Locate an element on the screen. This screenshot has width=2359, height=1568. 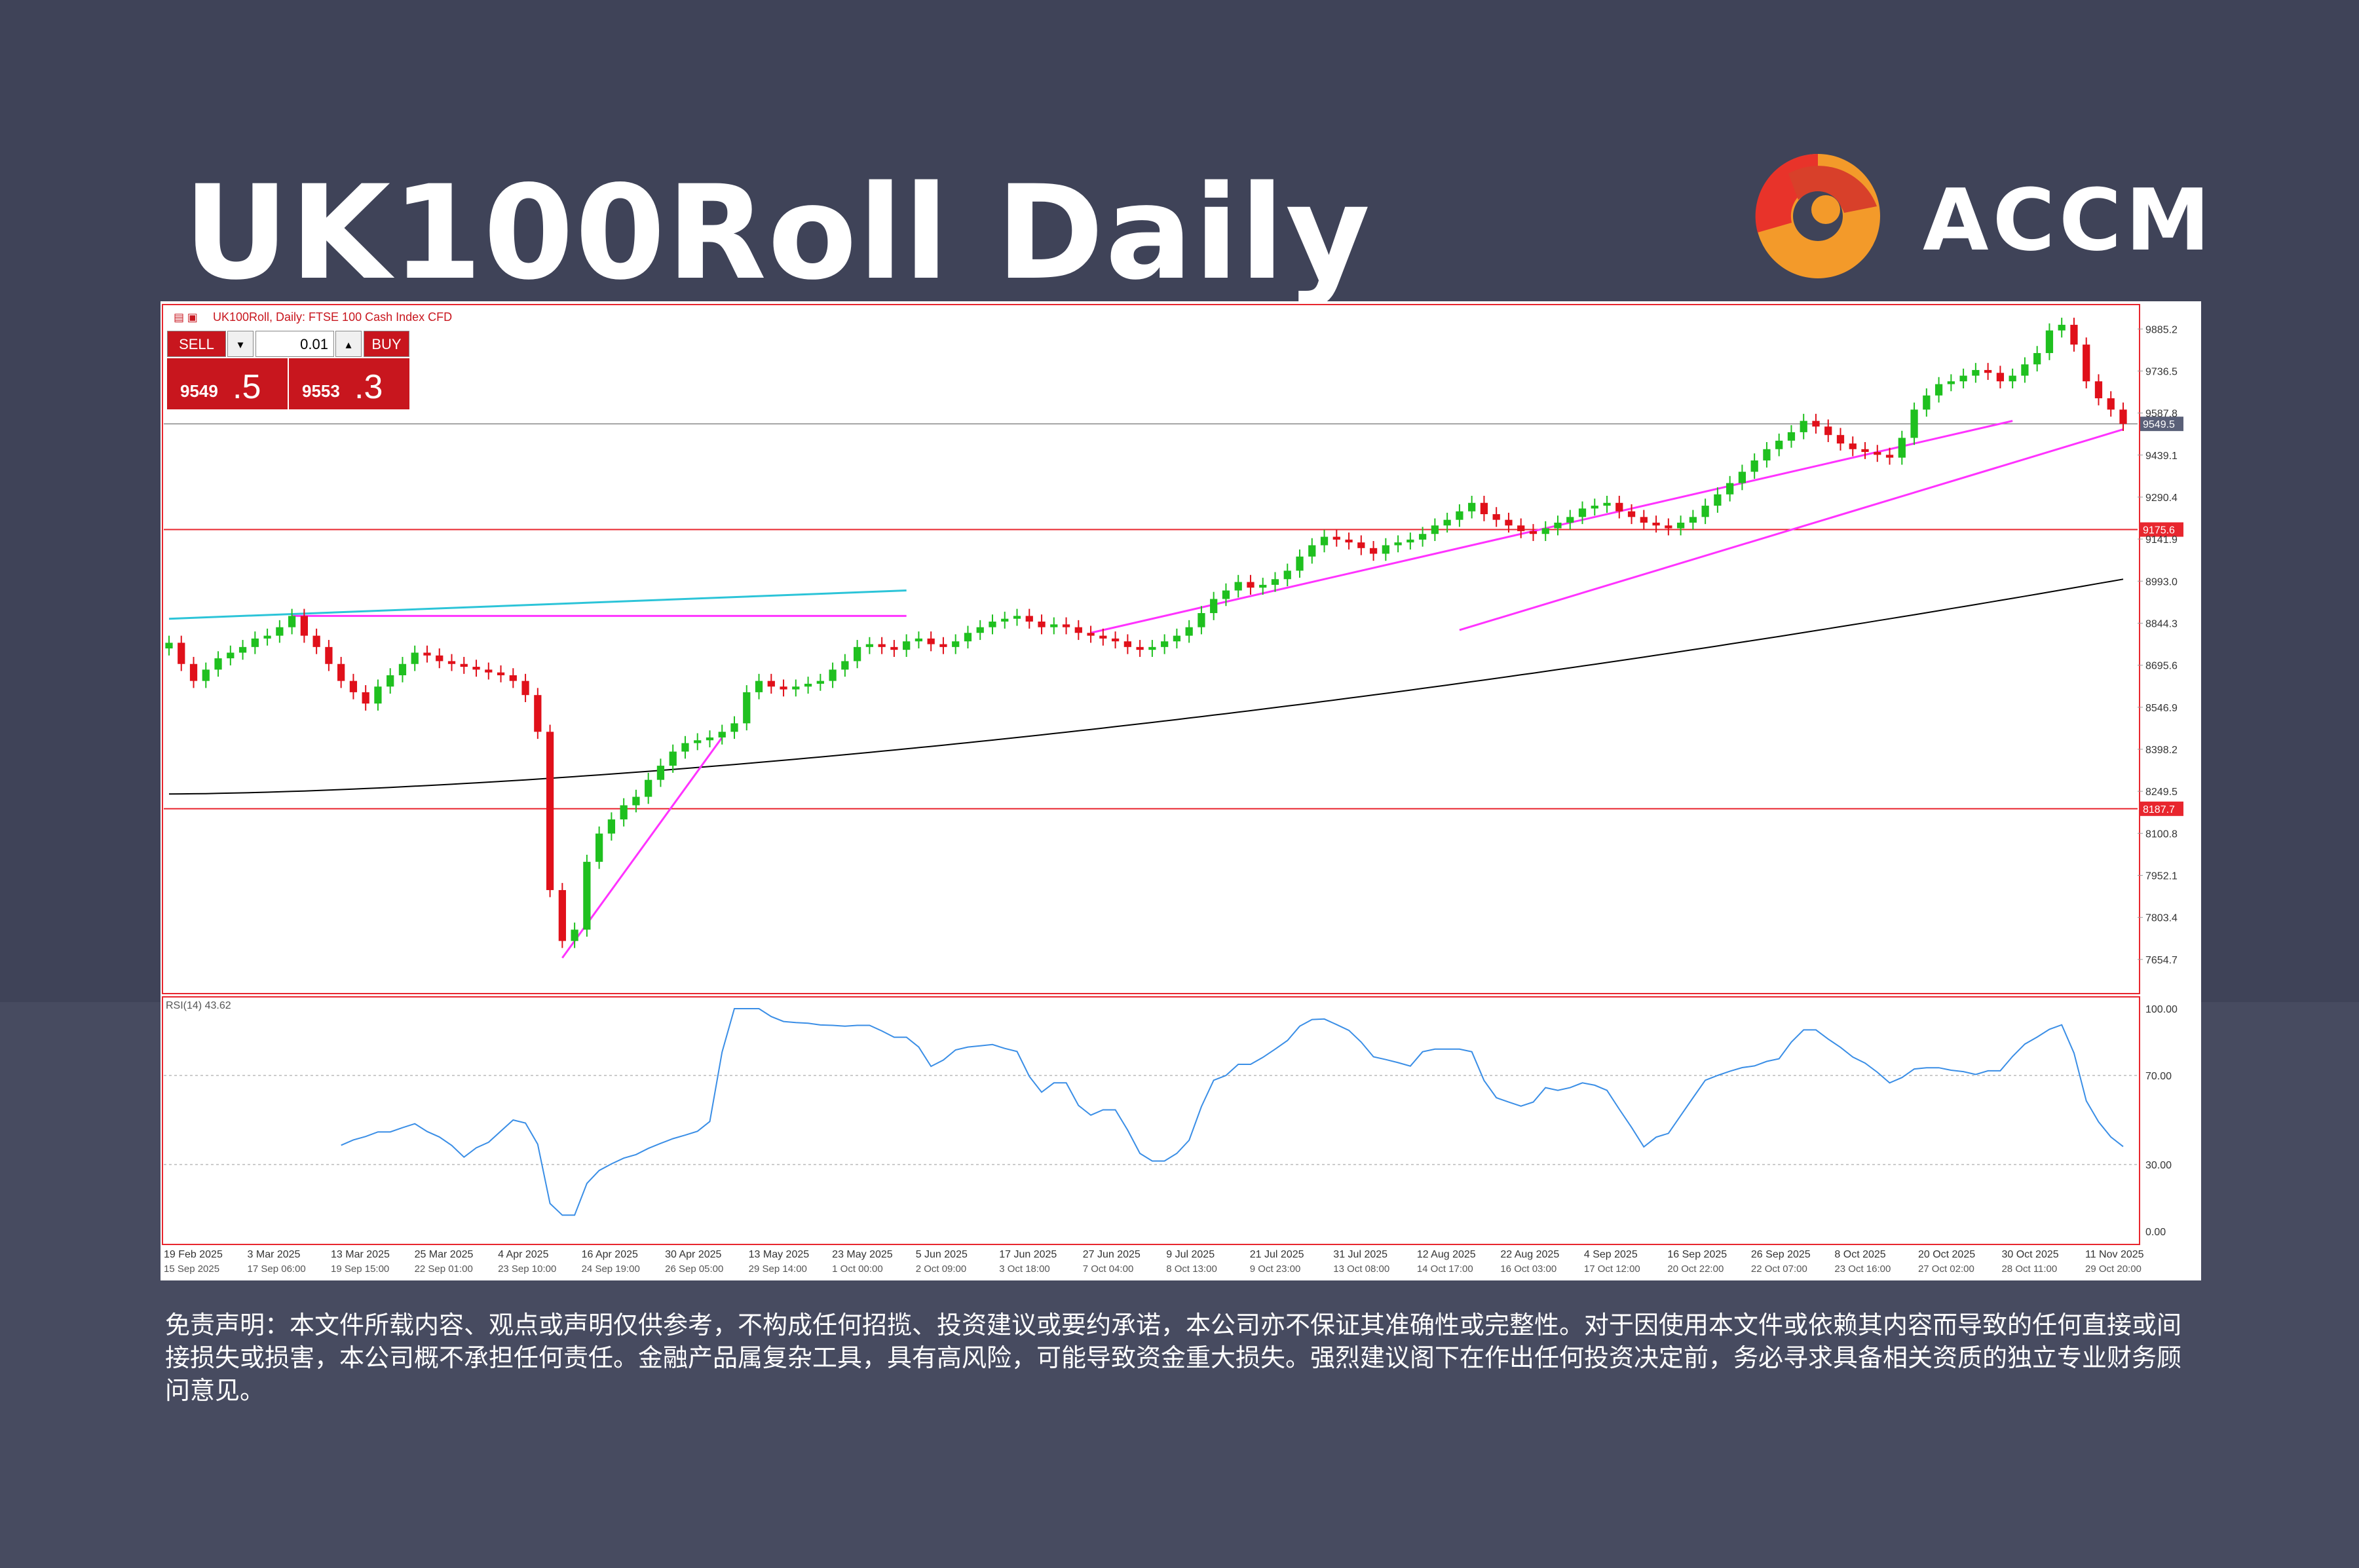
x-tick-label: 16 Apr 2025 is located at coordinates (610, 1254).